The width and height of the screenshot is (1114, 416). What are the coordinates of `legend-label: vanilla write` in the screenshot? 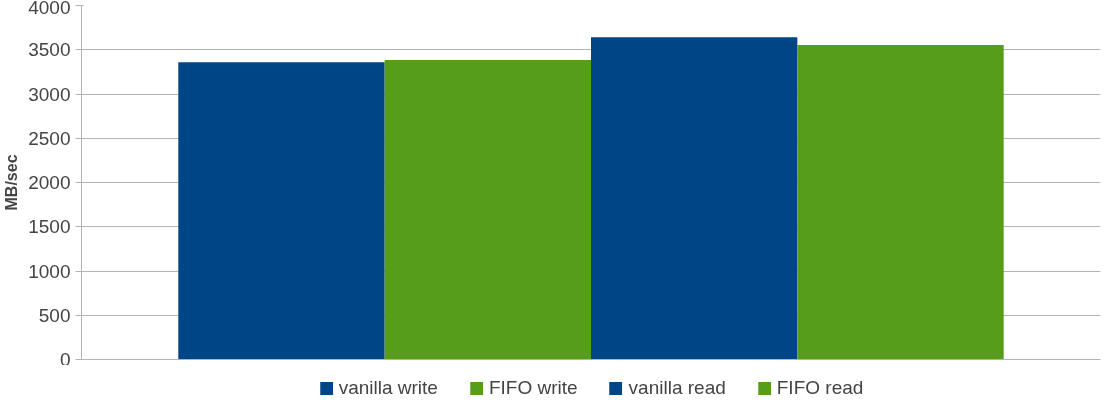 It's located at (388, 387).